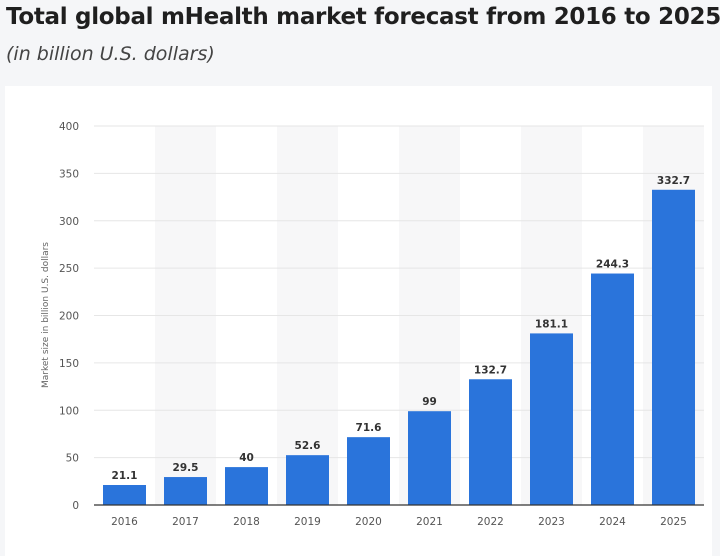 This screenshot has width=720, height=556. What do you see at coordinates (246, 522) in the screenshot?
I see `x-tick-label: 2018` at bounding box center [246, 522].